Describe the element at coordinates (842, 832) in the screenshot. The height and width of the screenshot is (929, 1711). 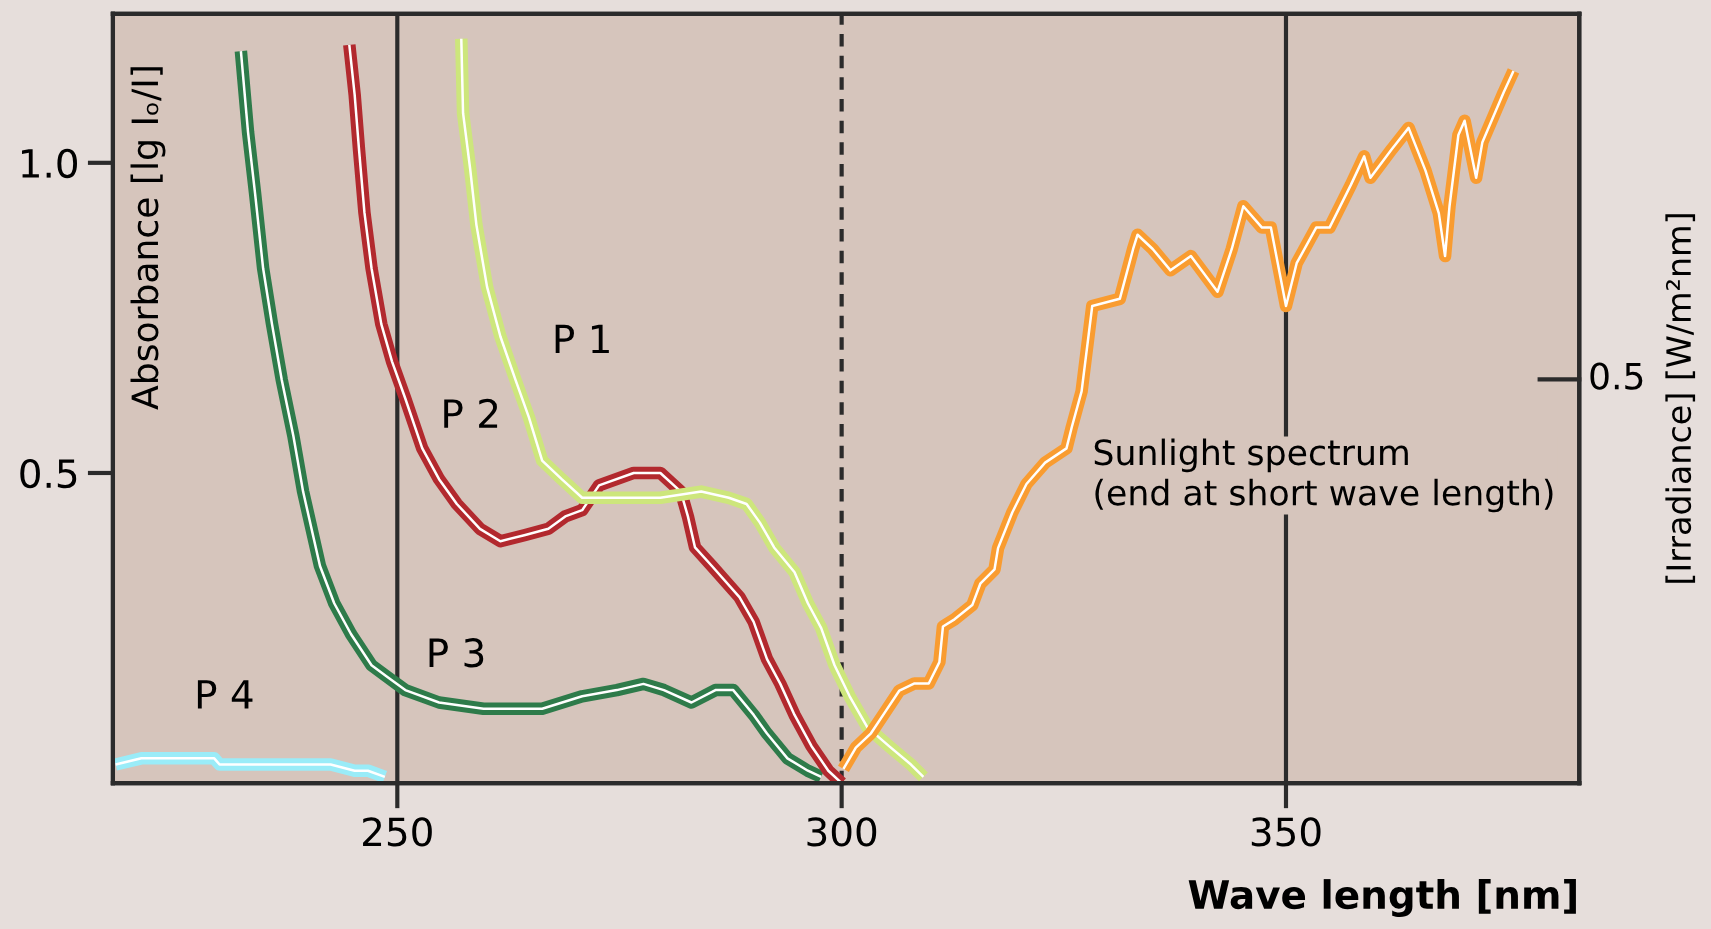
I see `x-tick-label: 300` at that location.